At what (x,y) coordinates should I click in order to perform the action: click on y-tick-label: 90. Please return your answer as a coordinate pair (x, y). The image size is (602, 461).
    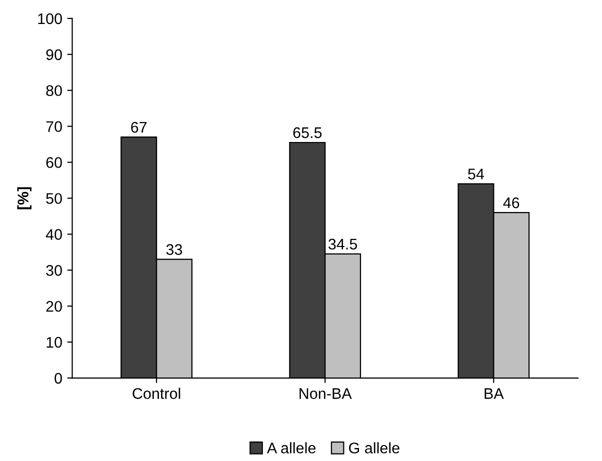
    Looking at the image, I should click on (54, 54).